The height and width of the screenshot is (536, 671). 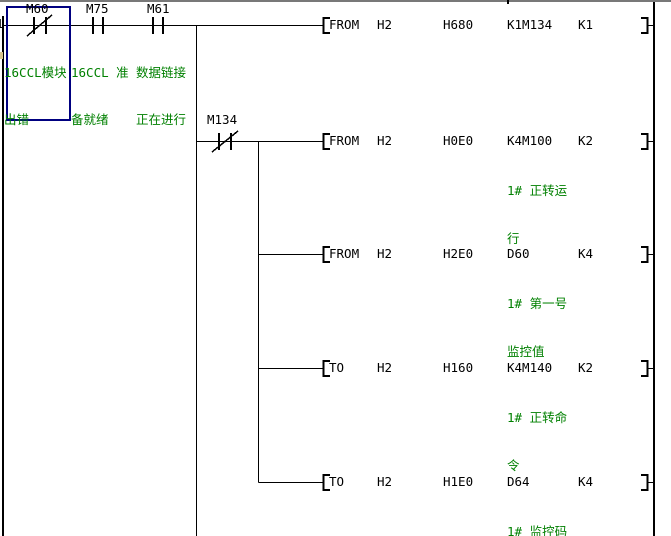 I want to click on contact-m75-label: M75, so click(x=97, y=8).